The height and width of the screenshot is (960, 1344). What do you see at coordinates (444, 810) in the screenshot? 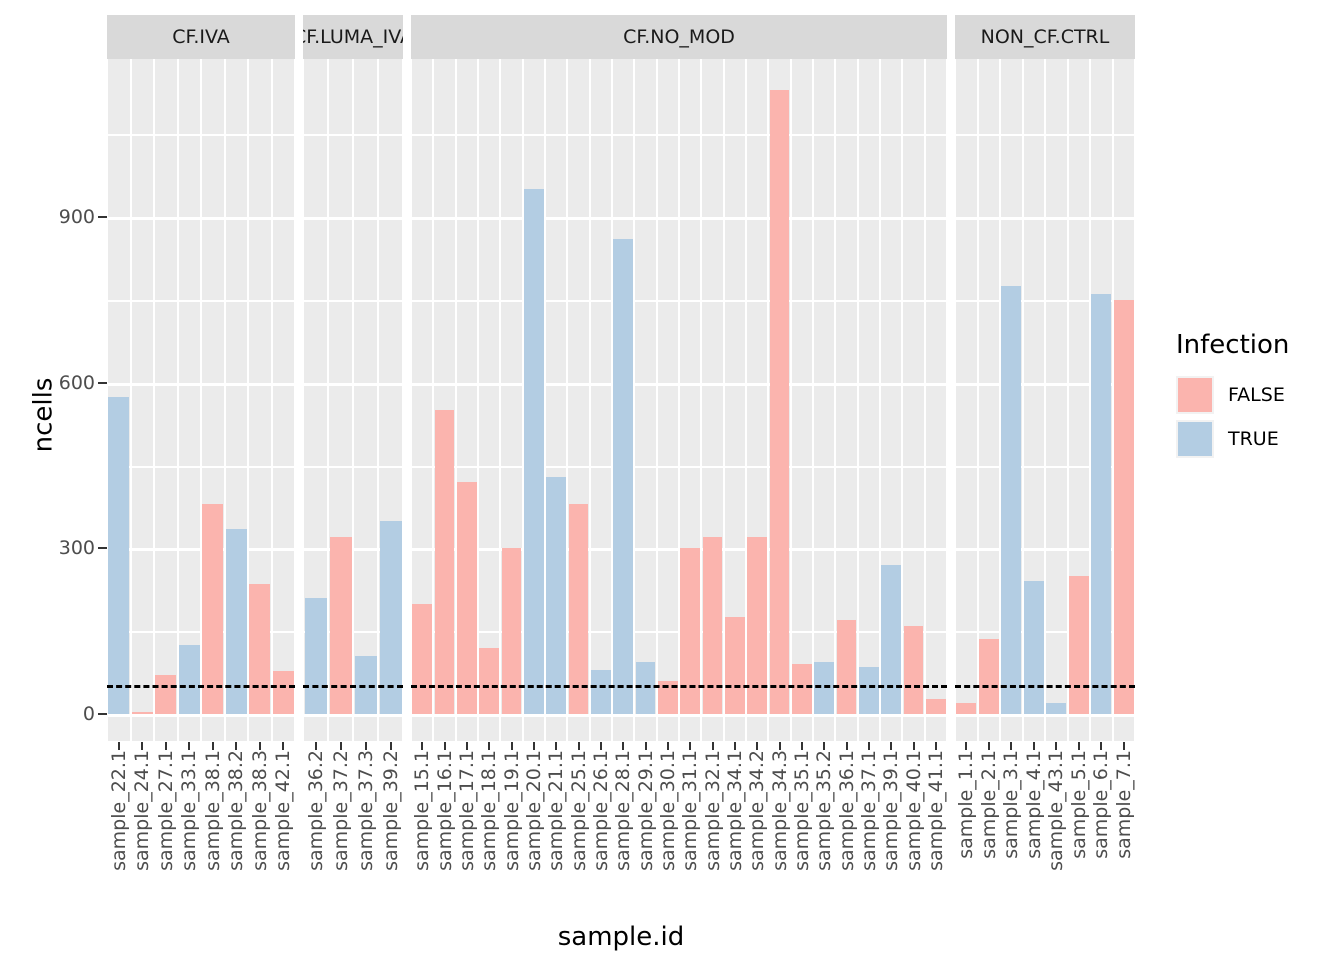
I see `x-tick-label: sample_16.1` at bounding box center [444, 810].